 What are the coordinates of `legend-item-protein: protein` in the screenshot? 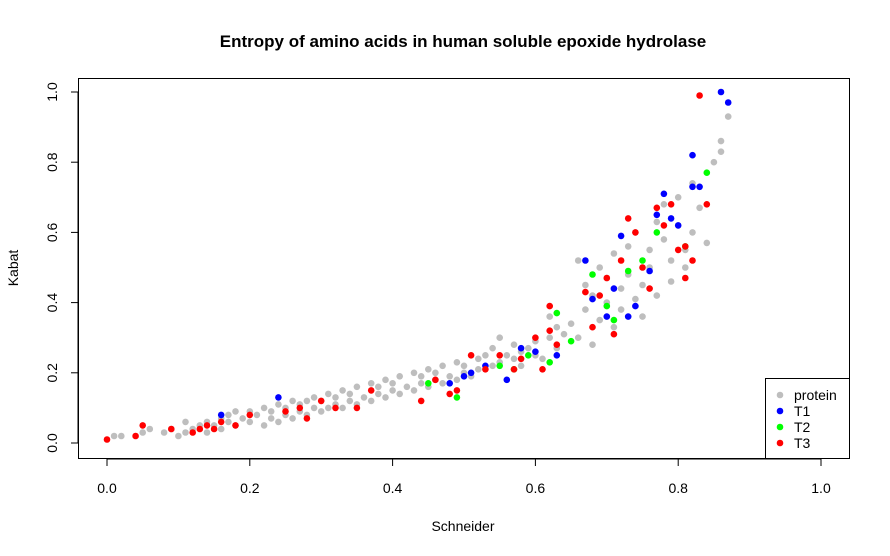 It's located at (806, 395).